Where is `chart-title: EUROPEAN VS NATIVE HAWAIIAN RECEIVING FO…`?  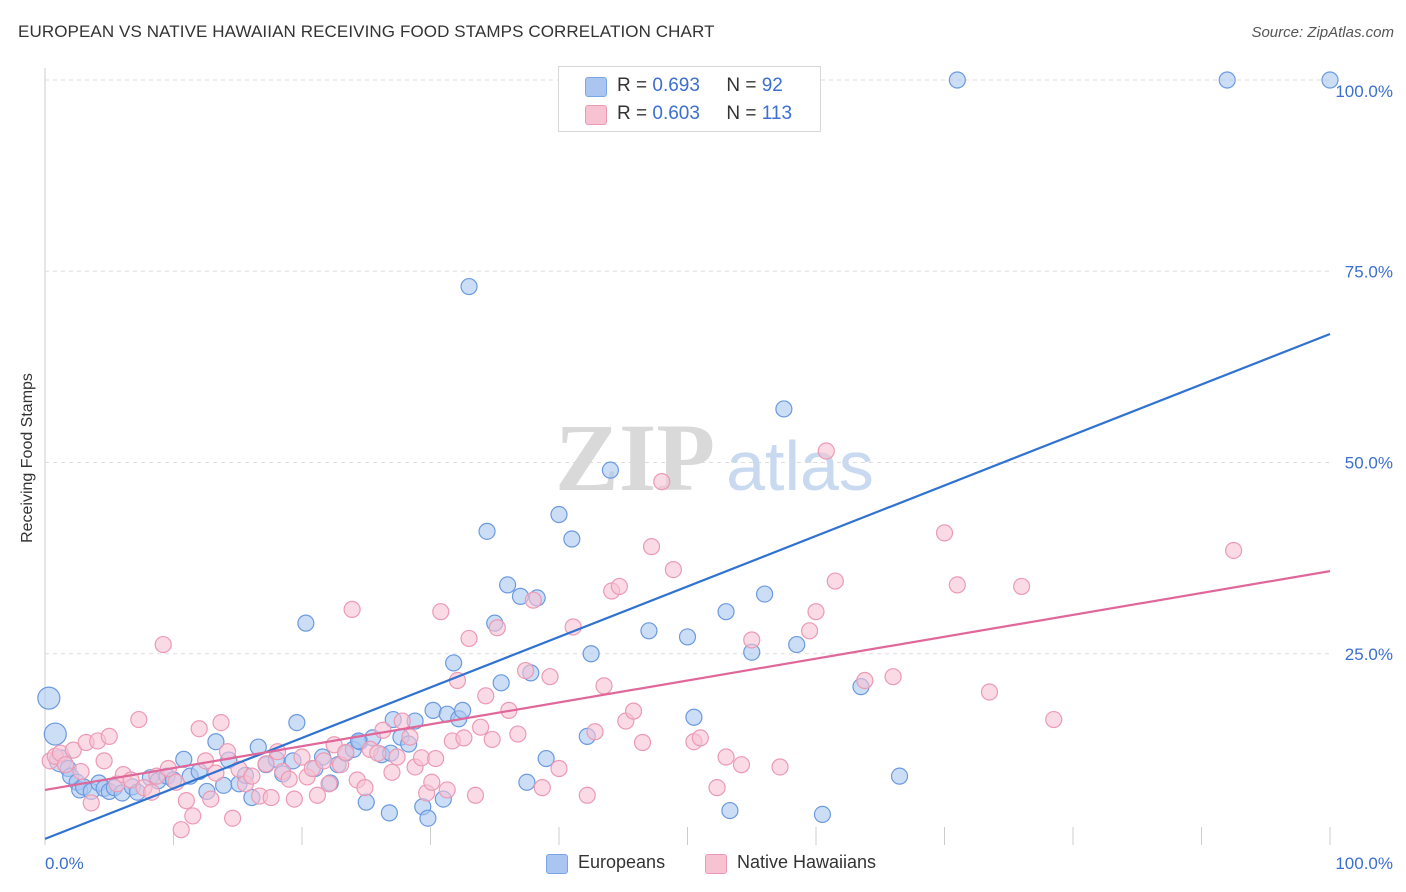
chart-title: EUROPEAN VS NATIVE HAWAIIAN RECEIVING FO… is located at coordinates (366, 31).